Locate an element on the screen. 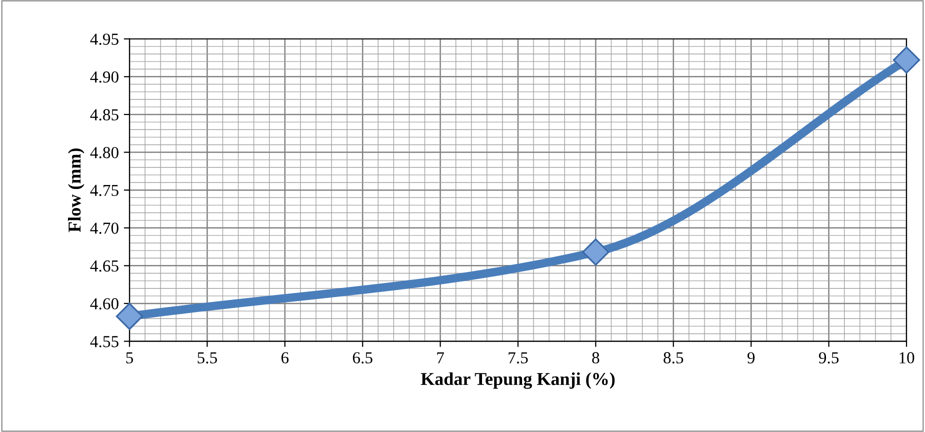 Image resolution: width=925 pixels, height=432 pixels. y-axis-title: Flow (mm) is located at coordinates (76, 190).